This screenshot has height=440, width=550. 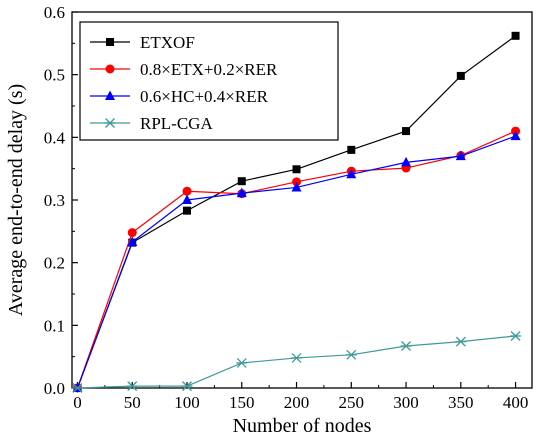 I want to click on legend-item: 0.6×HC+0.4×RER, so click(x=179, y=96).